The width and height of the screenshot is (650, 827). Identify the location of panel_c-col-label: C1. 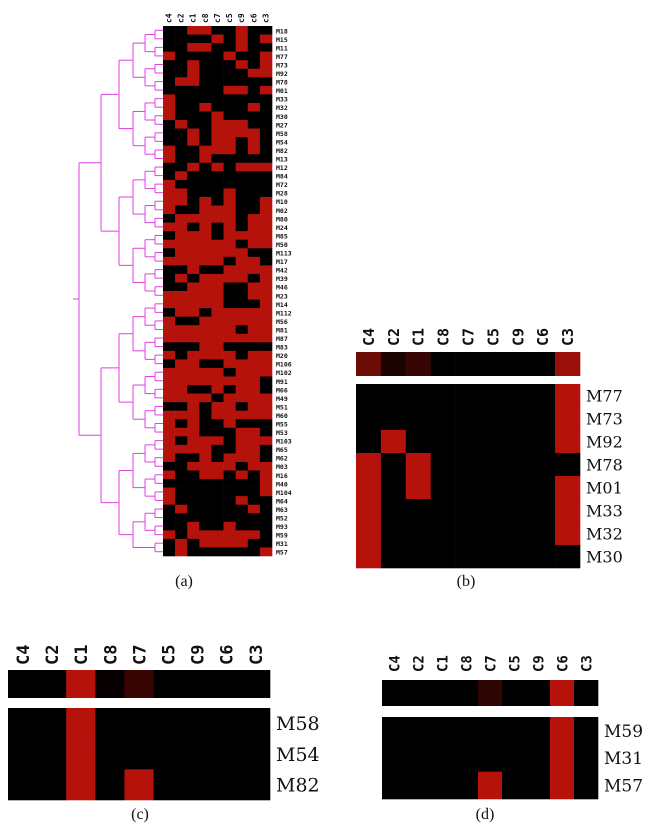
(82, 655).